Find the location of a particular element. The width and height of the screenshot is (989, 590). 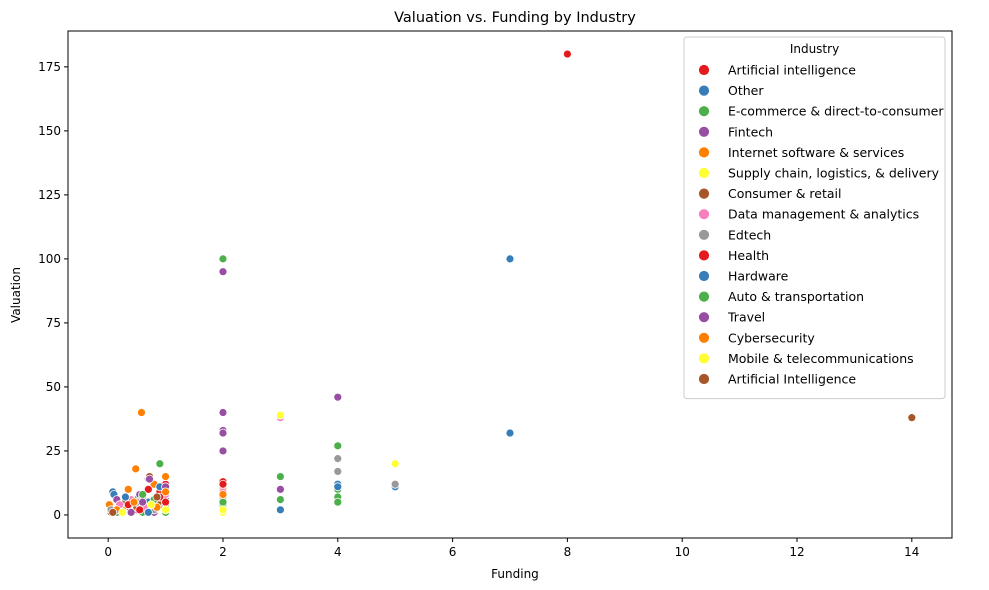

legend-entry: Travel is located at coordinates (746, 317).